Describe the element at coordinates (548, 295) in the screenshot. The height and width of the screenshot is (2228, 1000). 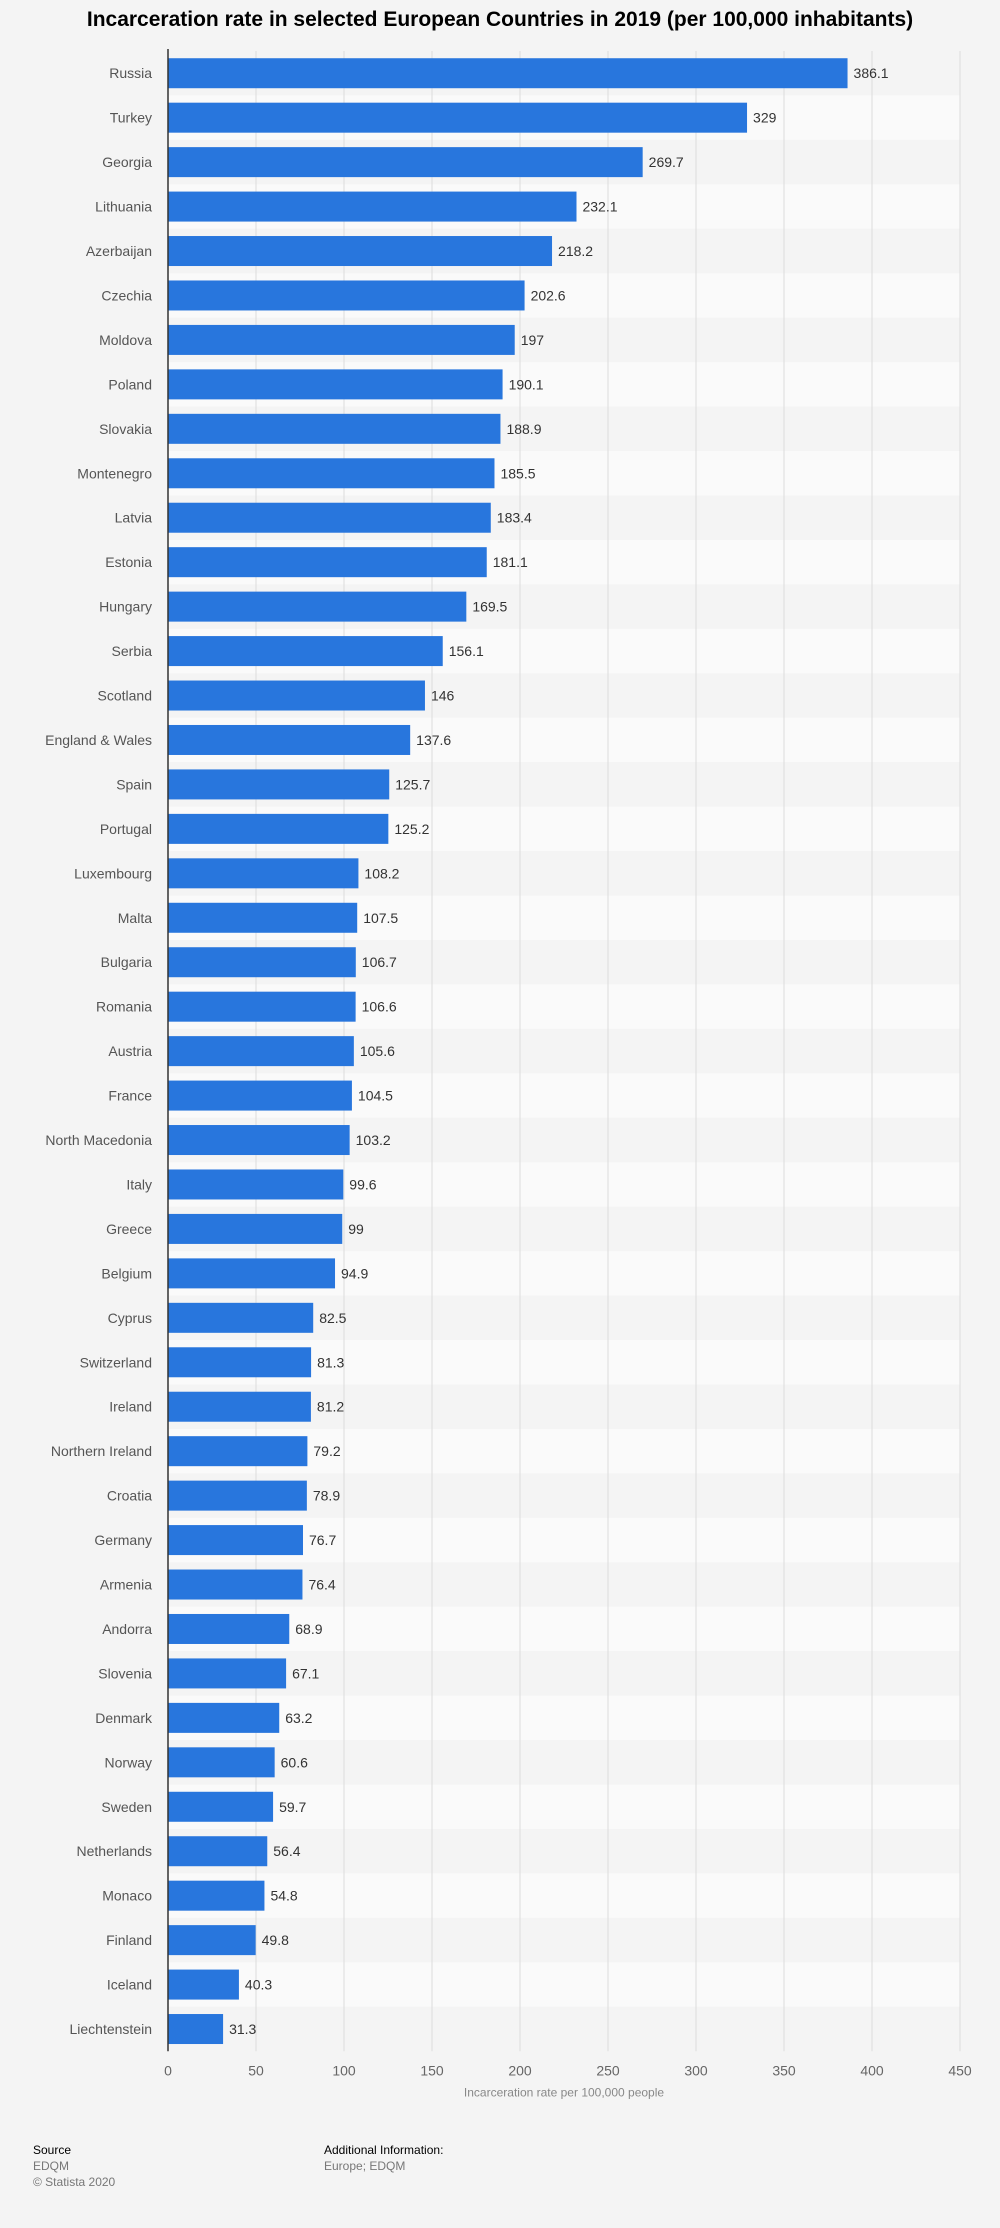
I see `value-label: 202.6` at that location.